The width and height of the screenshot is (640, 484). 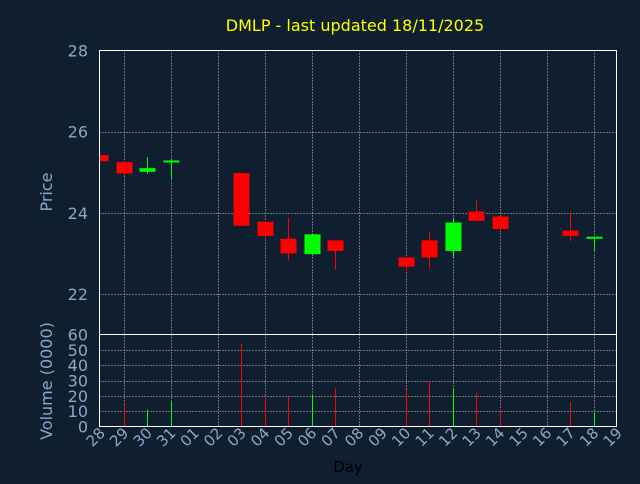 What do you see at coordinates (78, 365) in the screenshot?
I see `volume-tick-label: 40` at bounding box center [78, 365].